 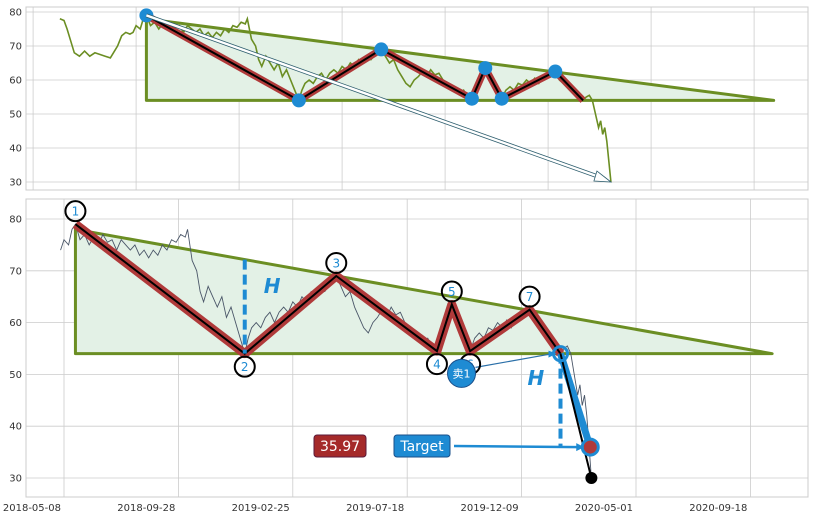 I want to click on target-marker, so click(x=590, y=447).